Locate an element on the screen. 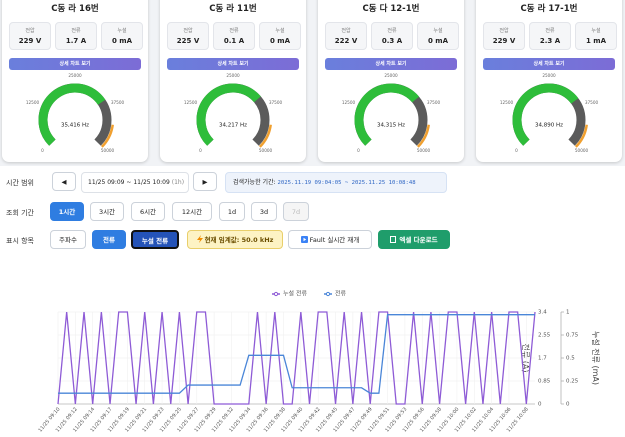 The width and height of the screenshot is (625, 437). frequency-toggle: 주파수 is located at coordinates (68, 239).